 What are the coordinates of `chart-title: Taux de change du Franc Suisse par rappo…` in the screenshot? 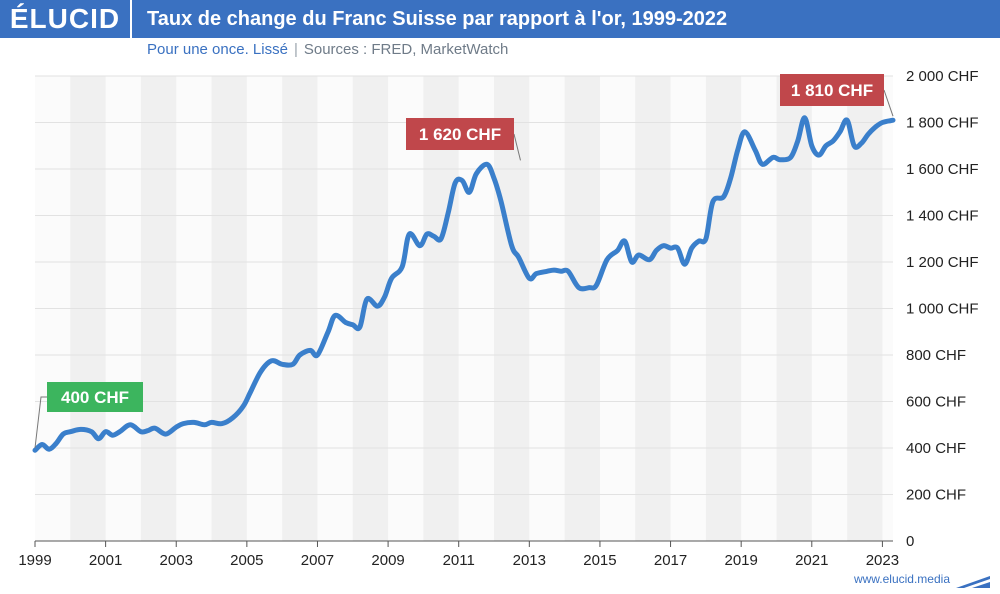 It's located at (437, 19).